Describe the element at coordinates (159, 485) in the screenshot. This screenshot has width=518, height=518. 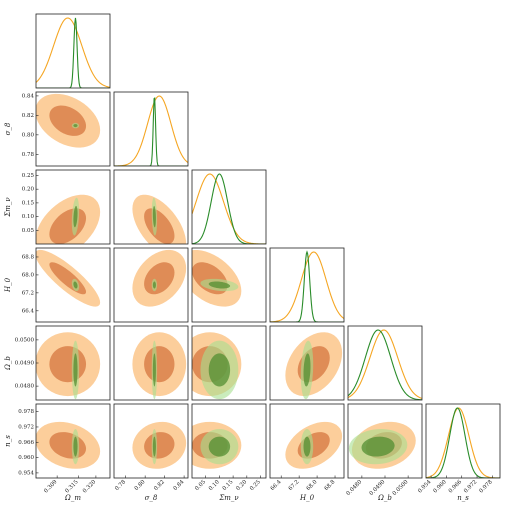
I see `x-tick-label: 0.82` at that location.